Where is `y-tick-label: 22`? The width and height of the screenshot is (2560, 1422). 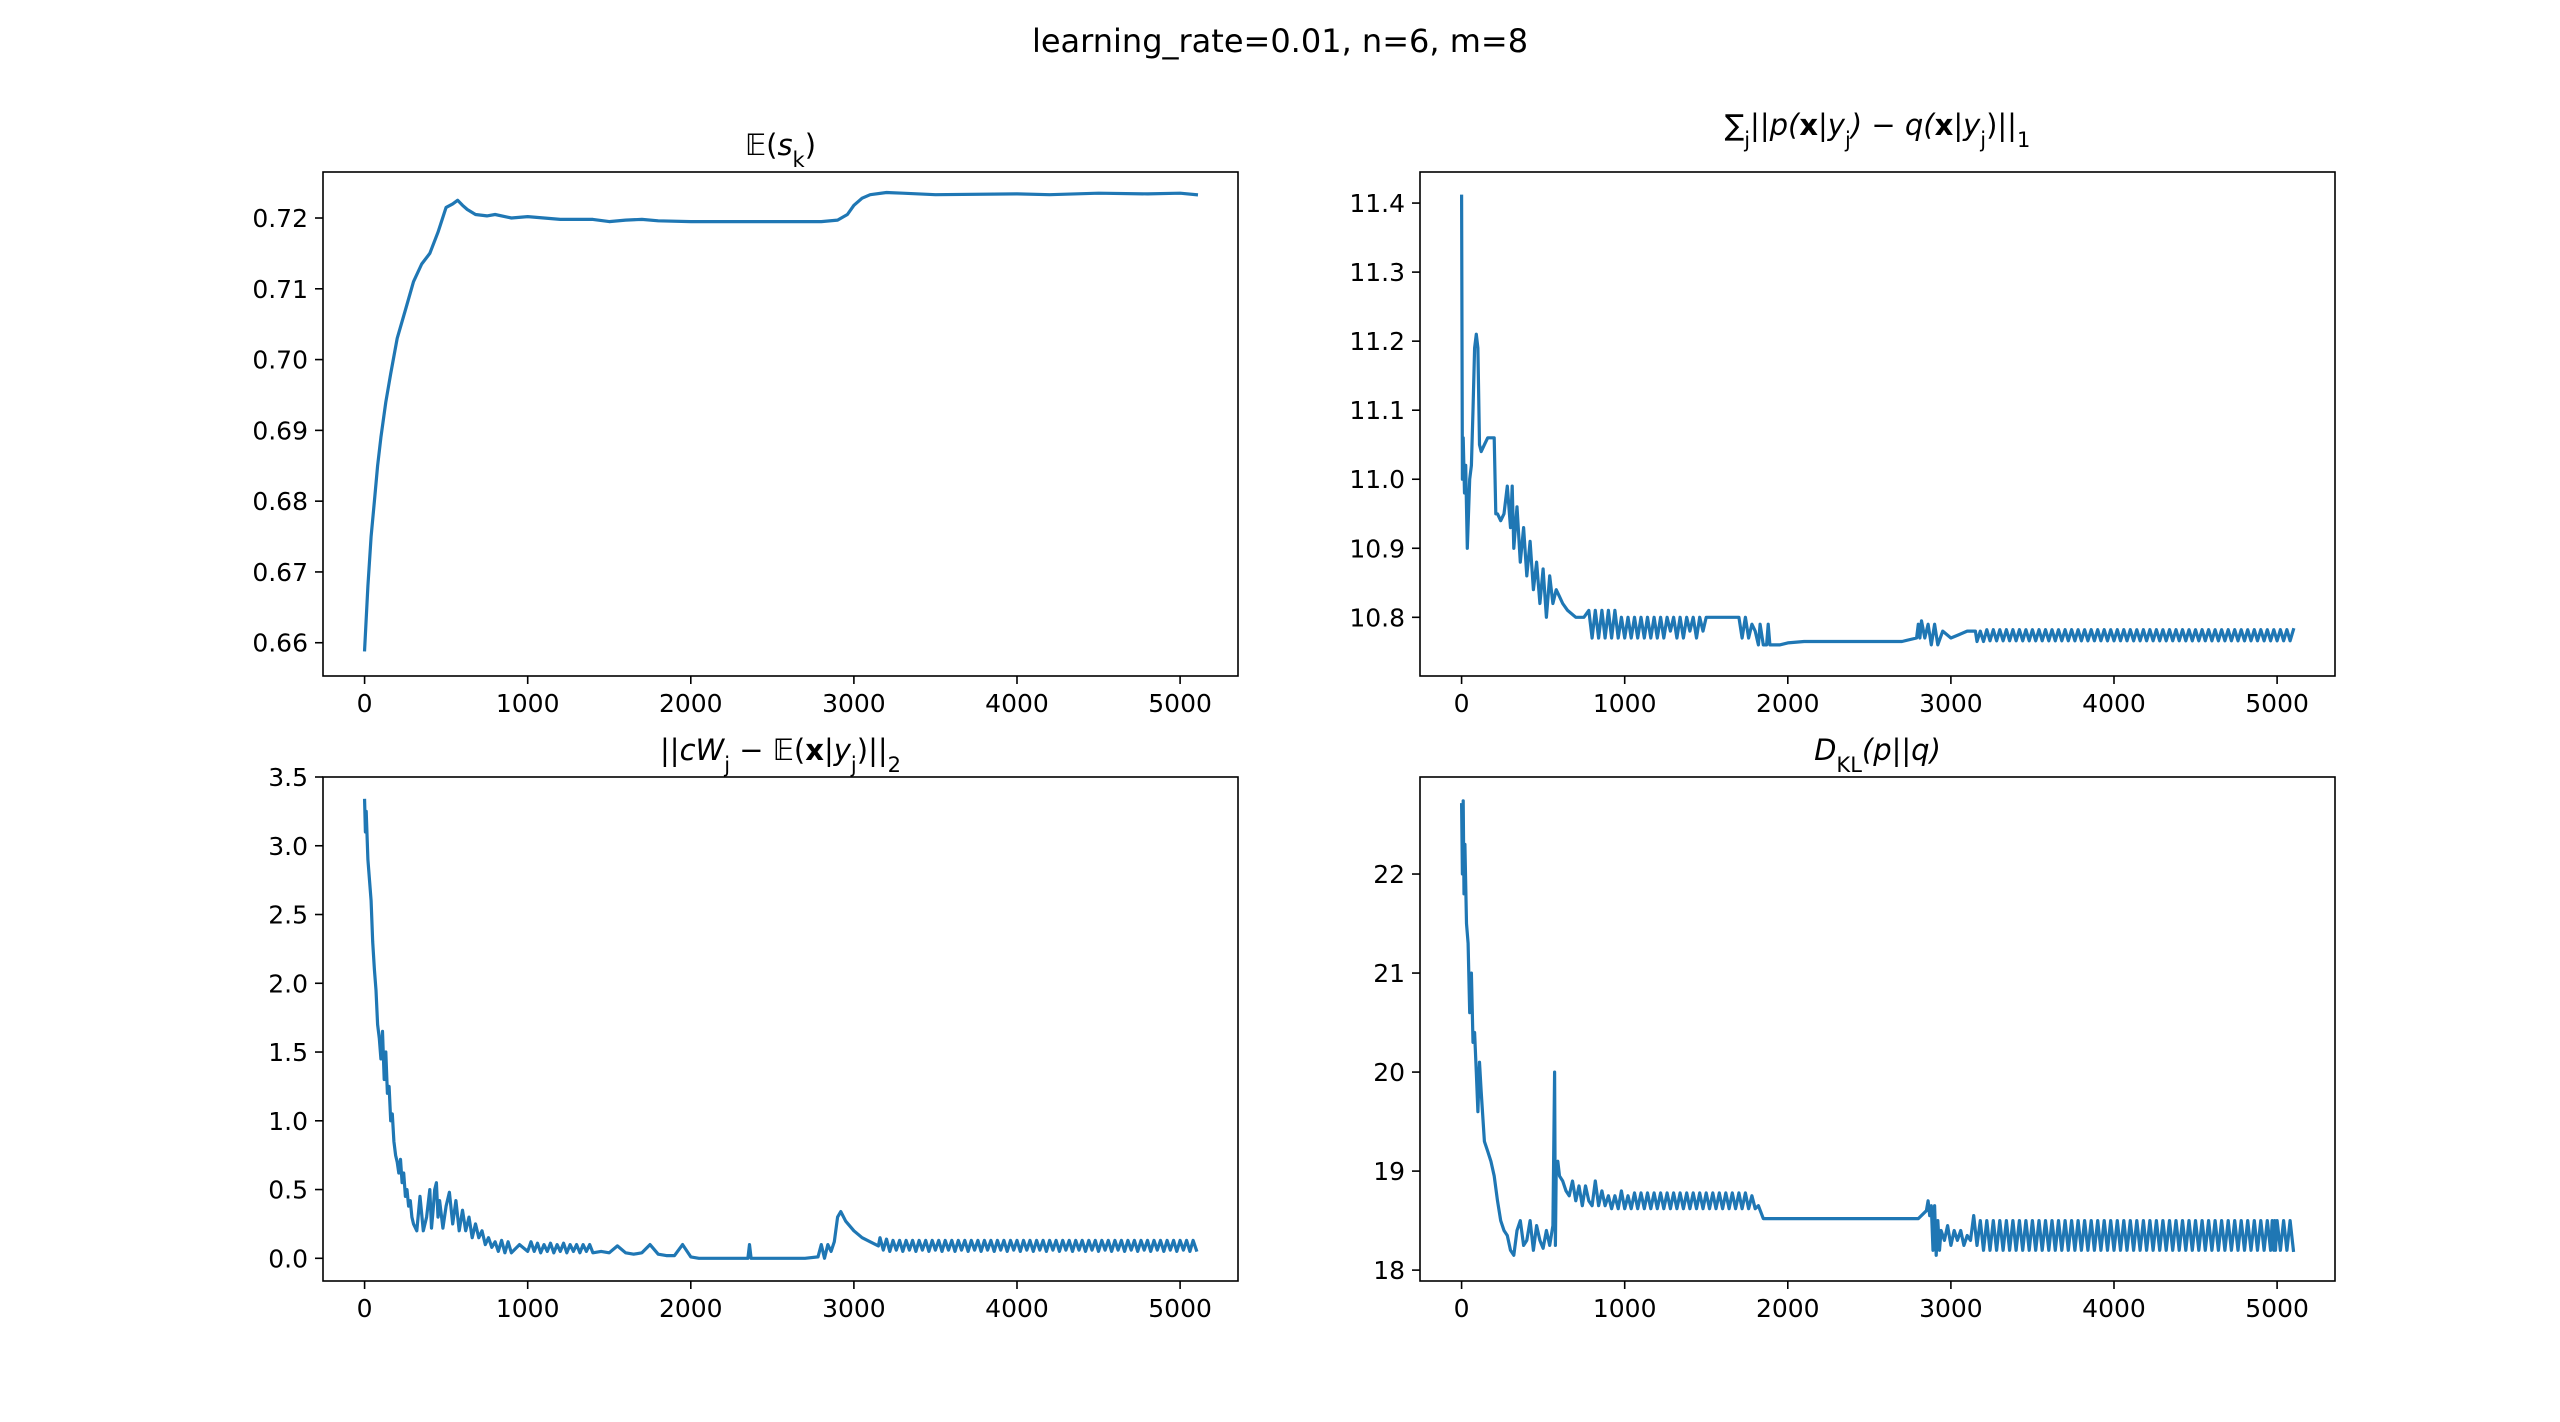 y-tick-label: 22 is located at coordinates (1389, 874).